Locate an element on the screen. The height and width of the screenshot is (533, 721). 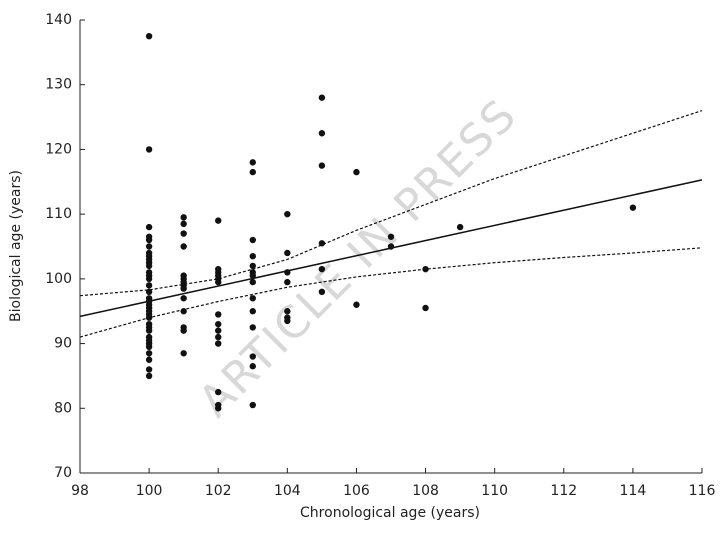
y-tick-label: 120 is located at coordinates (58, 149).